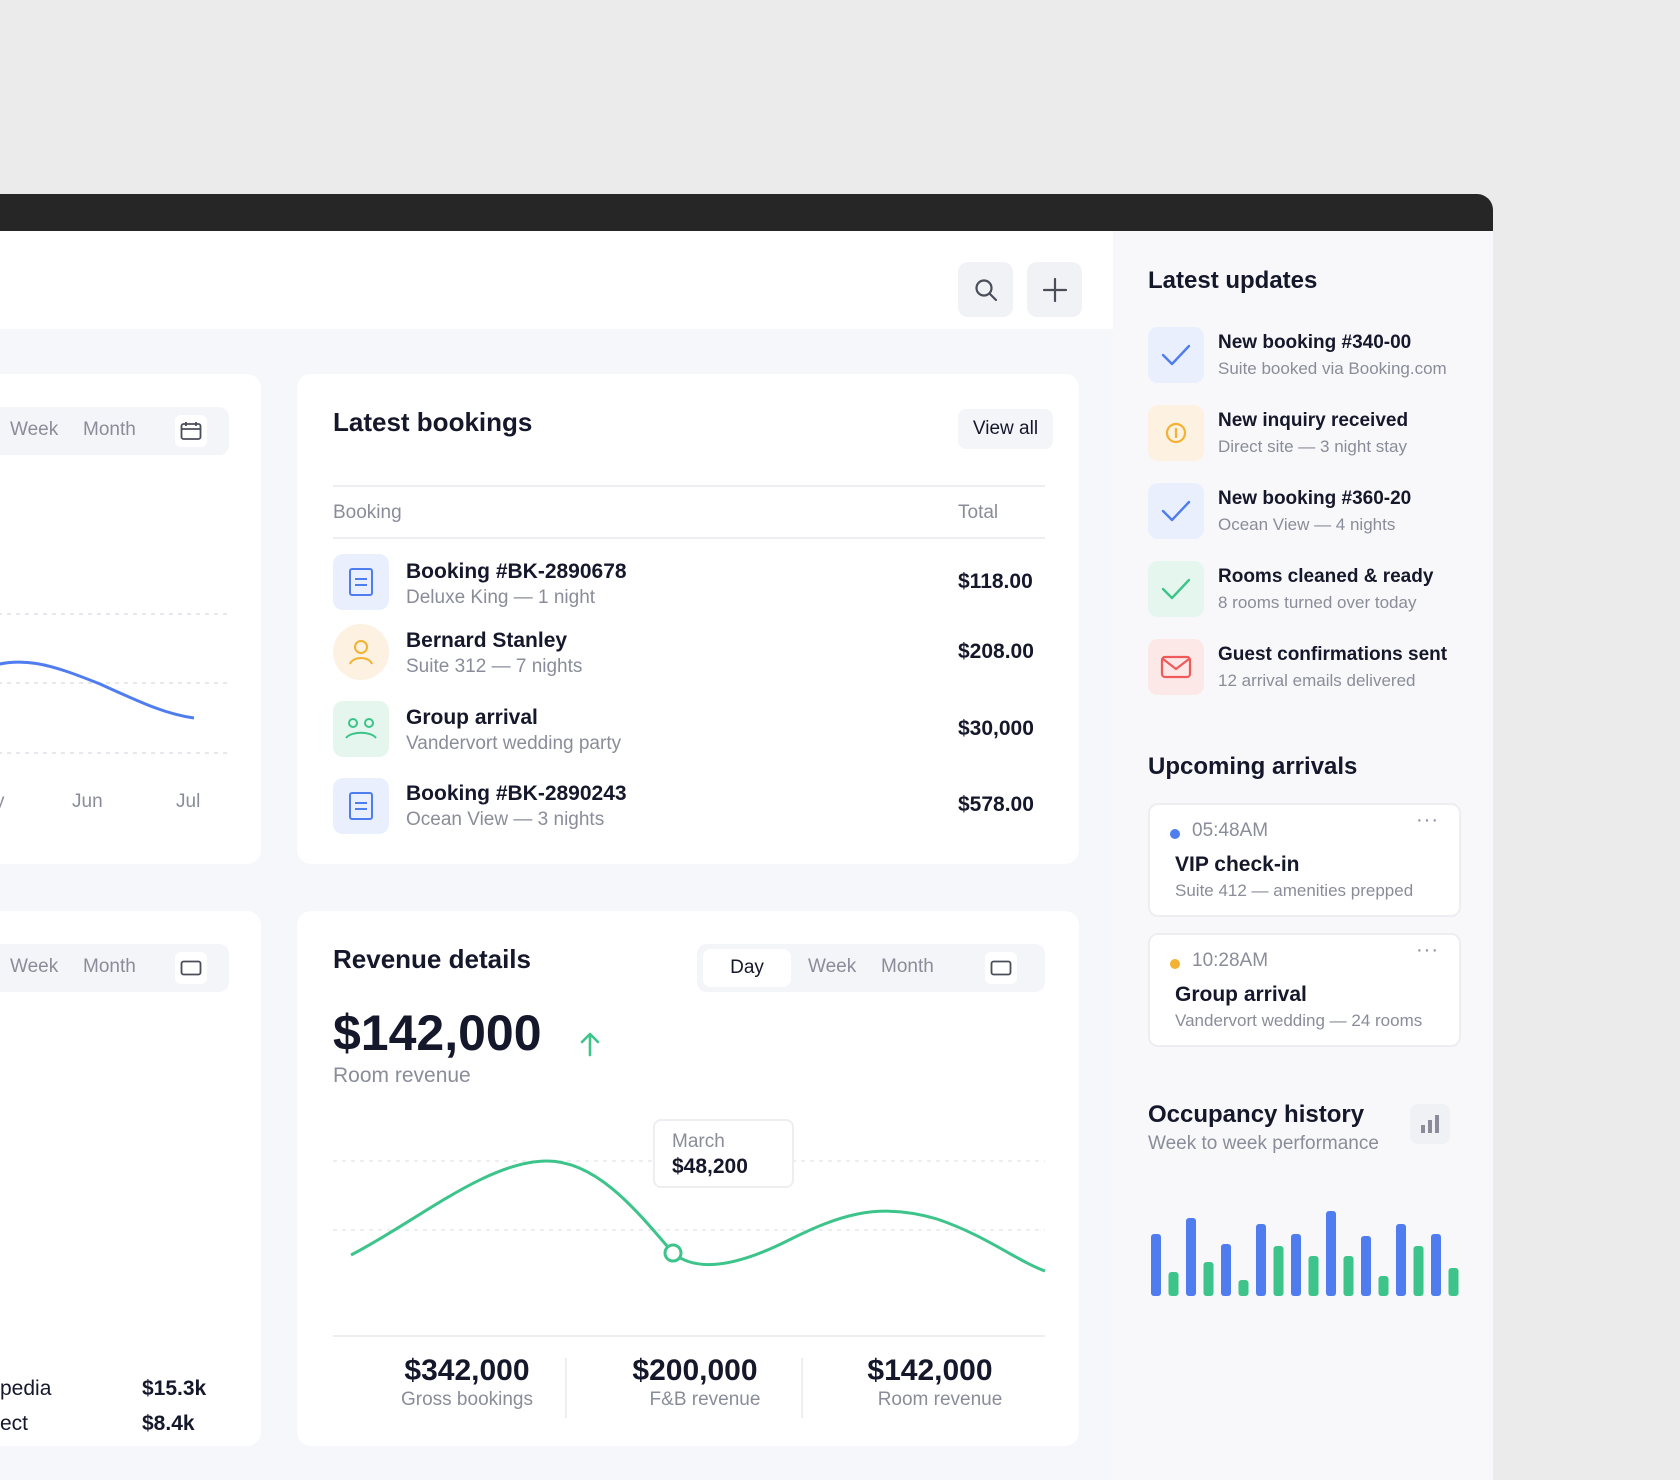 The image size is (1680, 1480). What do you see at coordinates (432, 959) in the screenshot?
I see `revenue-title: Revenue details` at bounding box center [432, 959].